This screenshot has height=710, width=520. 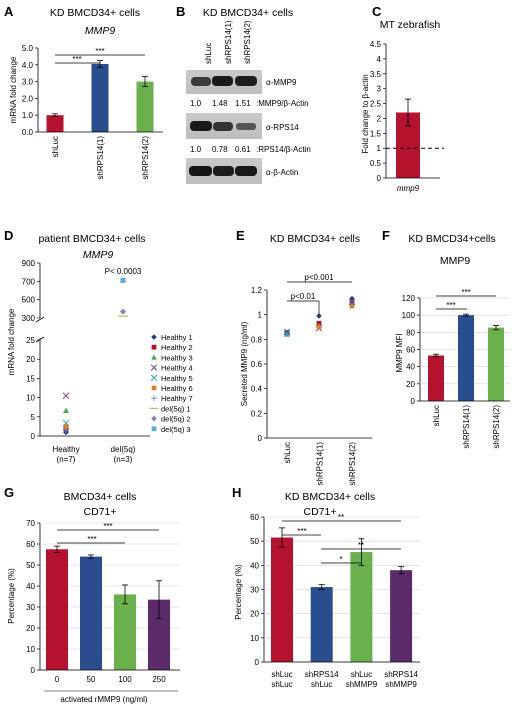 I want to click on panel-g-significance: *** ***, so click(x=108, y=533).